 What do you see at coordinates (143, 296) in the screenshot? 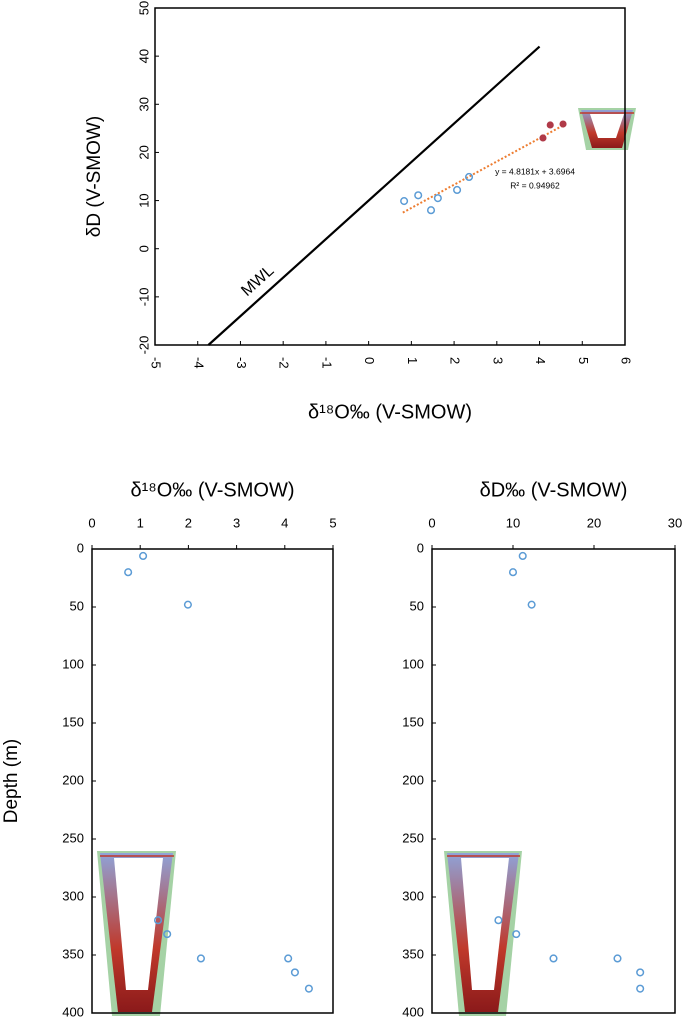
I see `y-tick-label: -10` at bounding box center [143, 296].